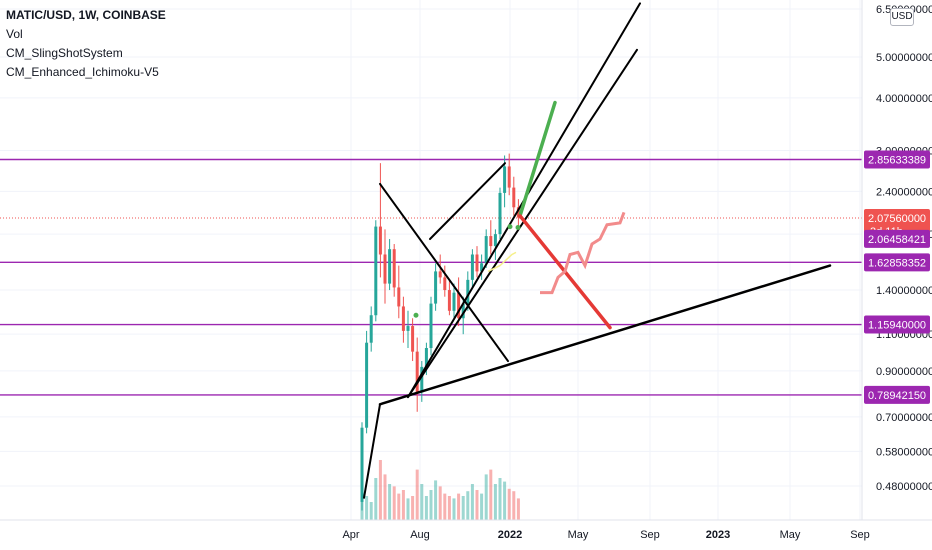 This screenshot has width=932, height=550. Describe the element at coordinates (897, 326) in the screenshot. I see `level-tag-label: 1.15940000` at that location.